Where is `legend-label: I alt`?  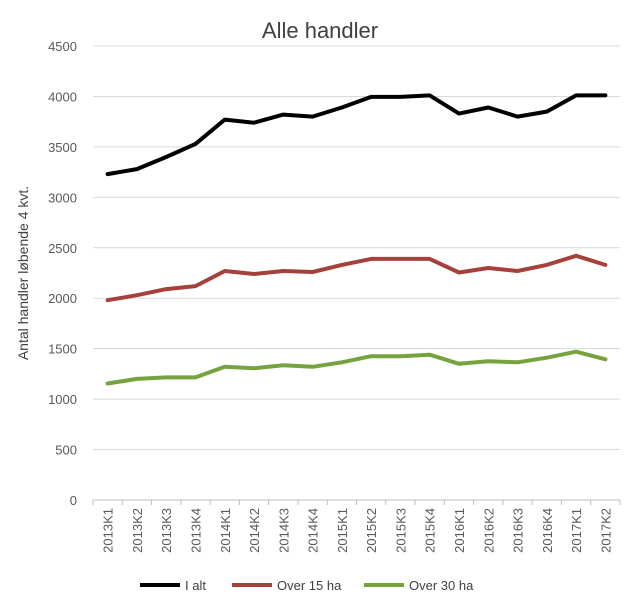 legend-label: I alt is located at coordinates (195, 585).